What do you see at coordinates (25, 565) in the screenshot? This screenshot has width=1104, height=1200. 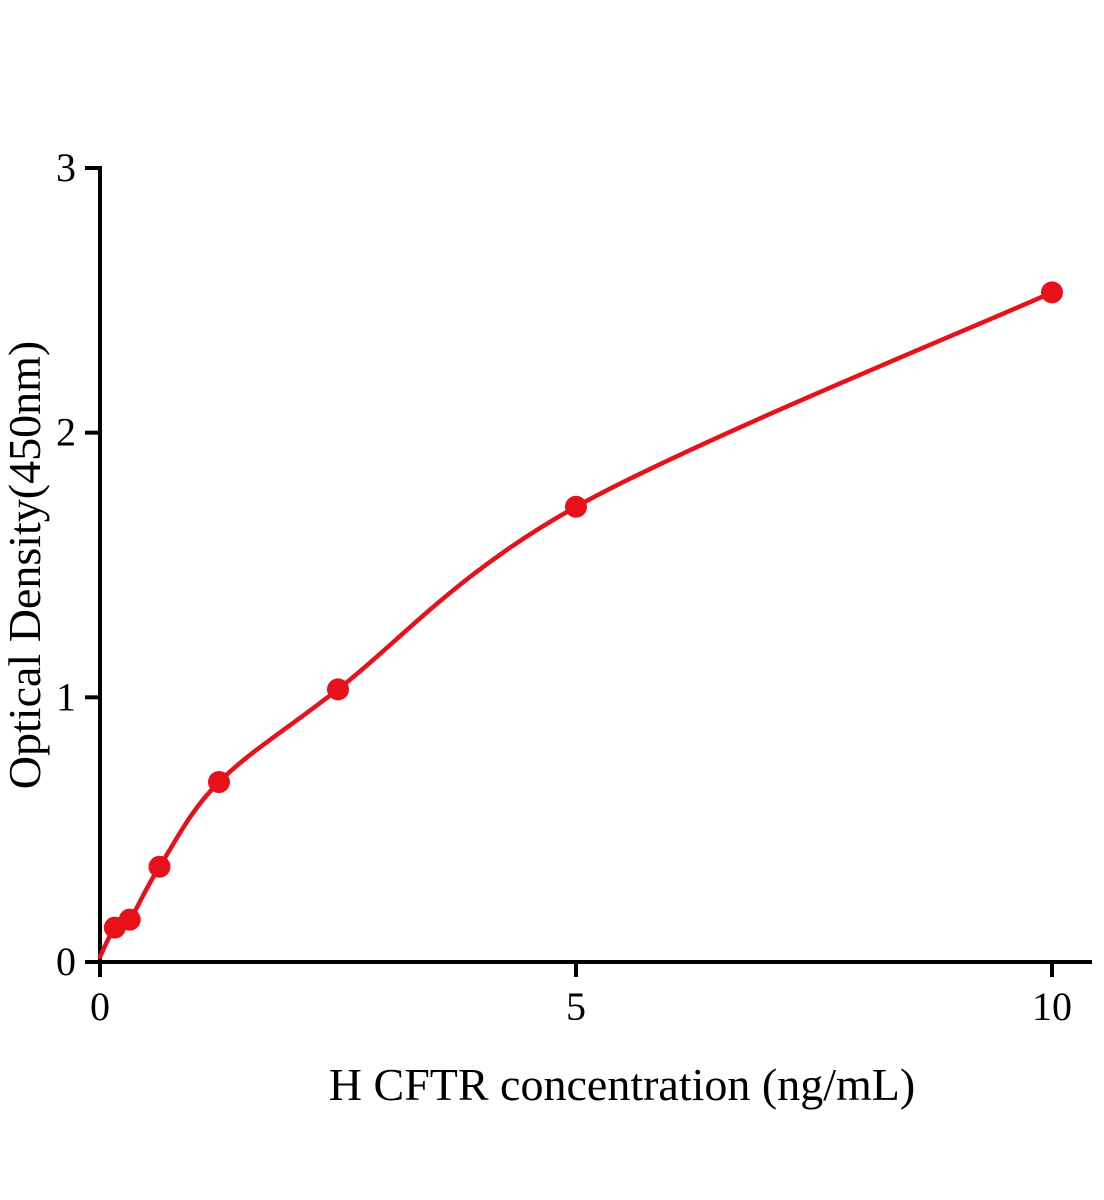 I see `y-axis-title: Optical Density(450nm)` at bounding box center [25, 565].